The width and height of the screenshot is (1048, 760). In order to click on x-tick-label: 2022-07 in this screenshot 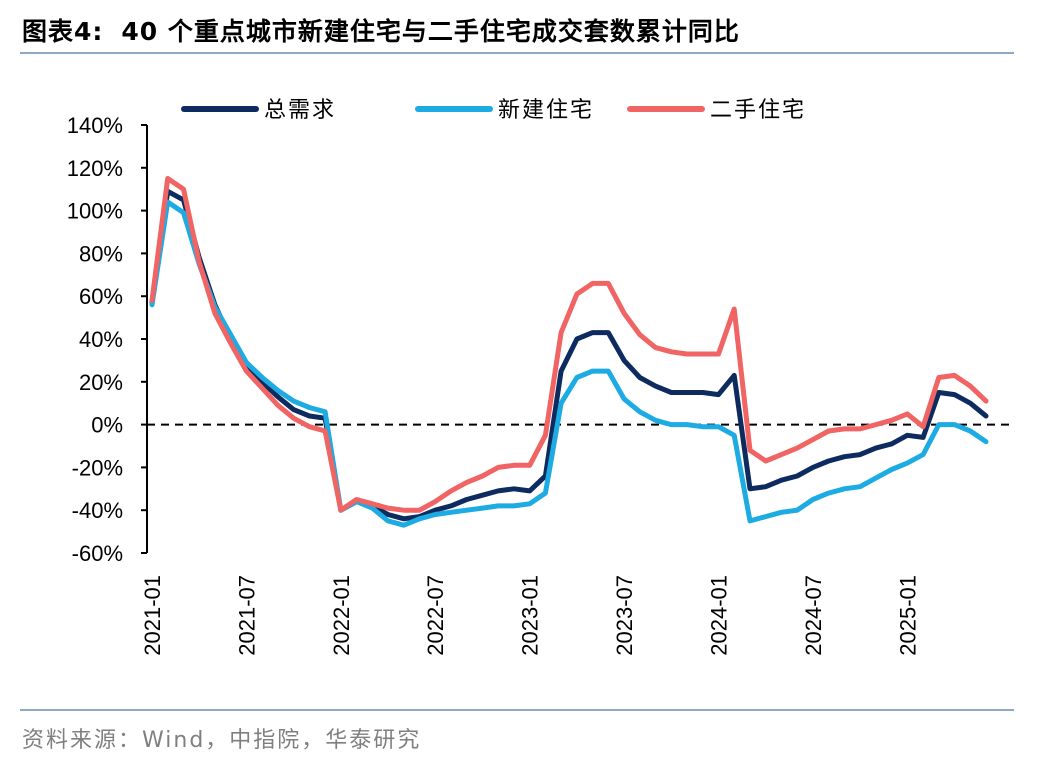, I will do `click(435, 615)`.